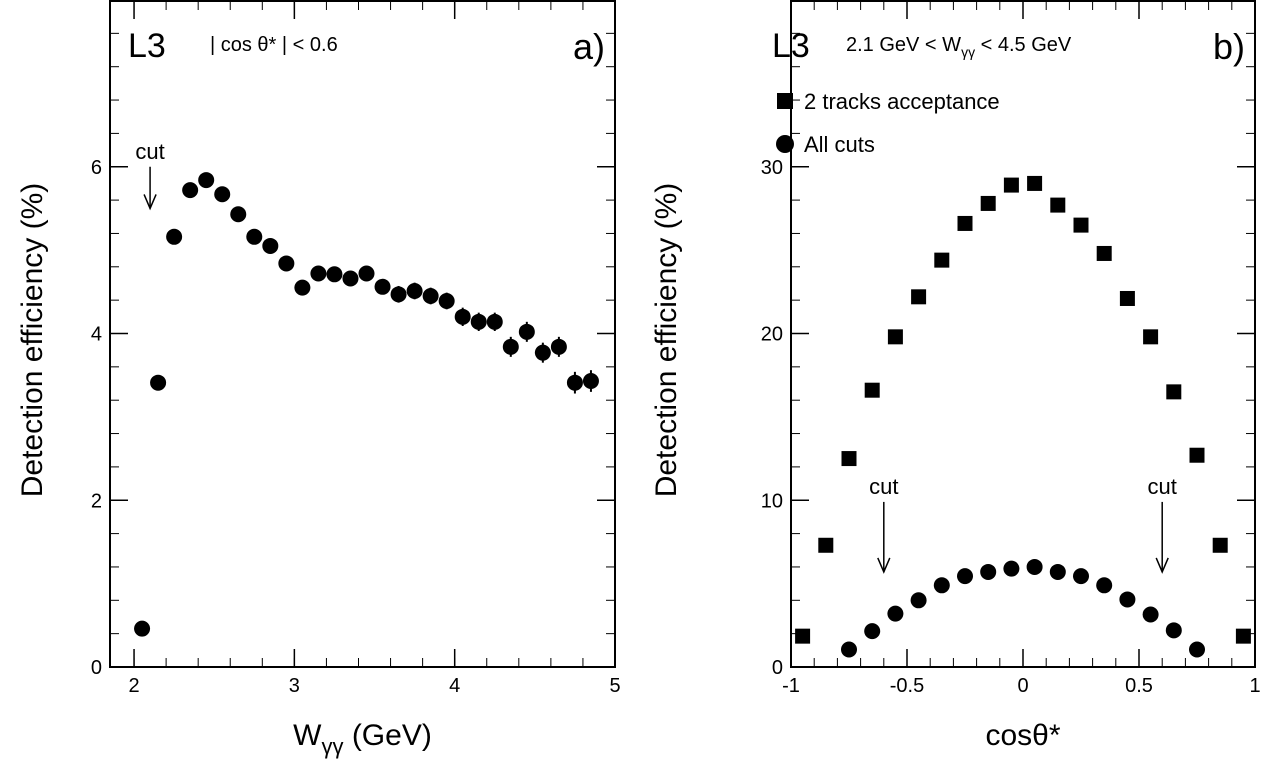 This screenshot has height=763, width=1270. What do you see at coordinates (772, 501) in the screenshot?
I see `y-tick-label: 10` at bounding box center [772, 501].